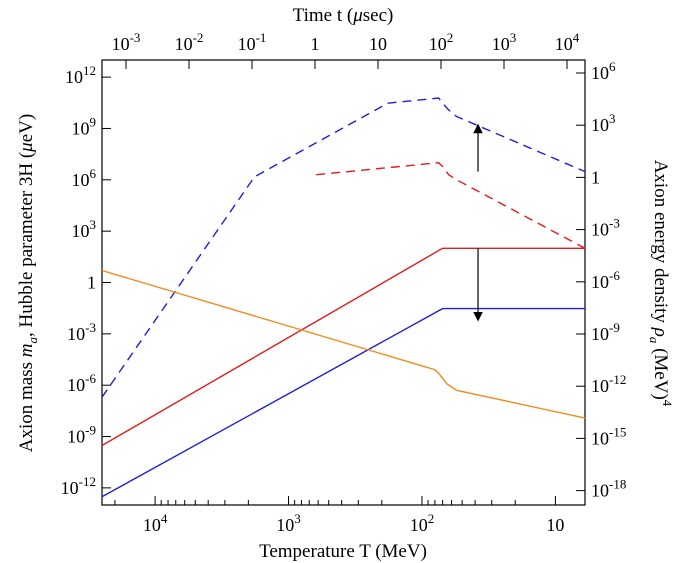  What do you see at coordinates (603, 123) in the screenshot?
I see `y2-tick-label: 10³` at bounding box center [603, 123].